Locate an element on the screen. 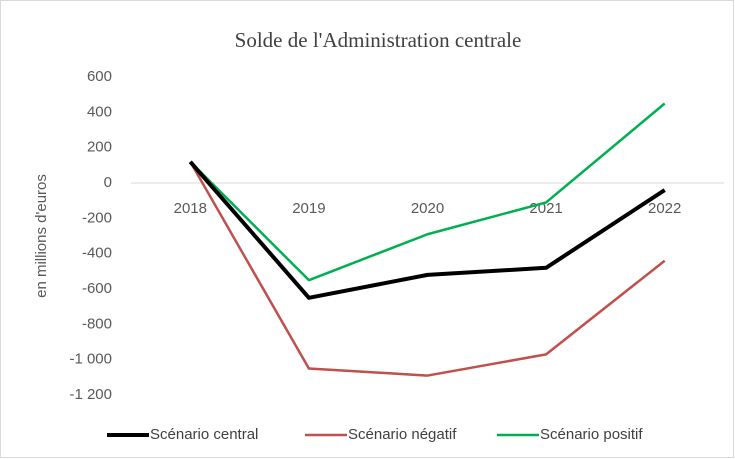  legend-label: Scénario négatif is located at coordinates (402, 434).